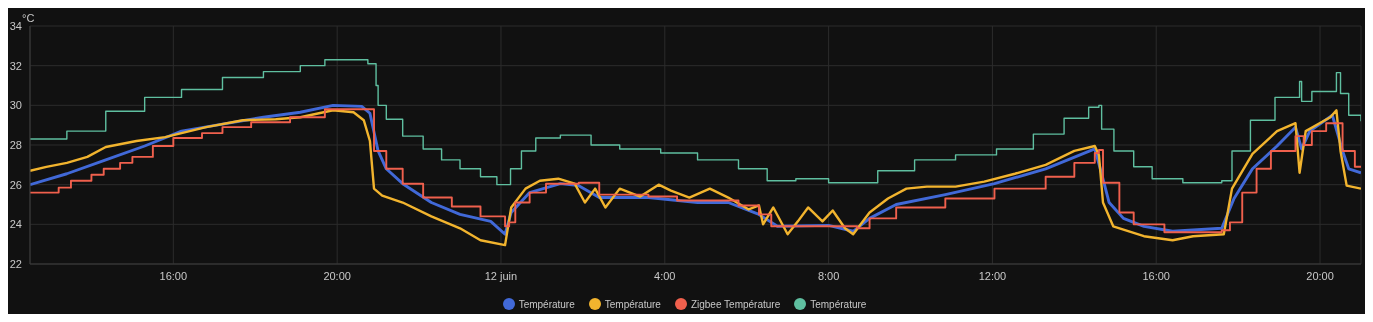 This screenshot has height=322, width=1373. Describe the element at coordinates (15, 144) in the screenshot. I see `y-tick-label: 28` at that location.